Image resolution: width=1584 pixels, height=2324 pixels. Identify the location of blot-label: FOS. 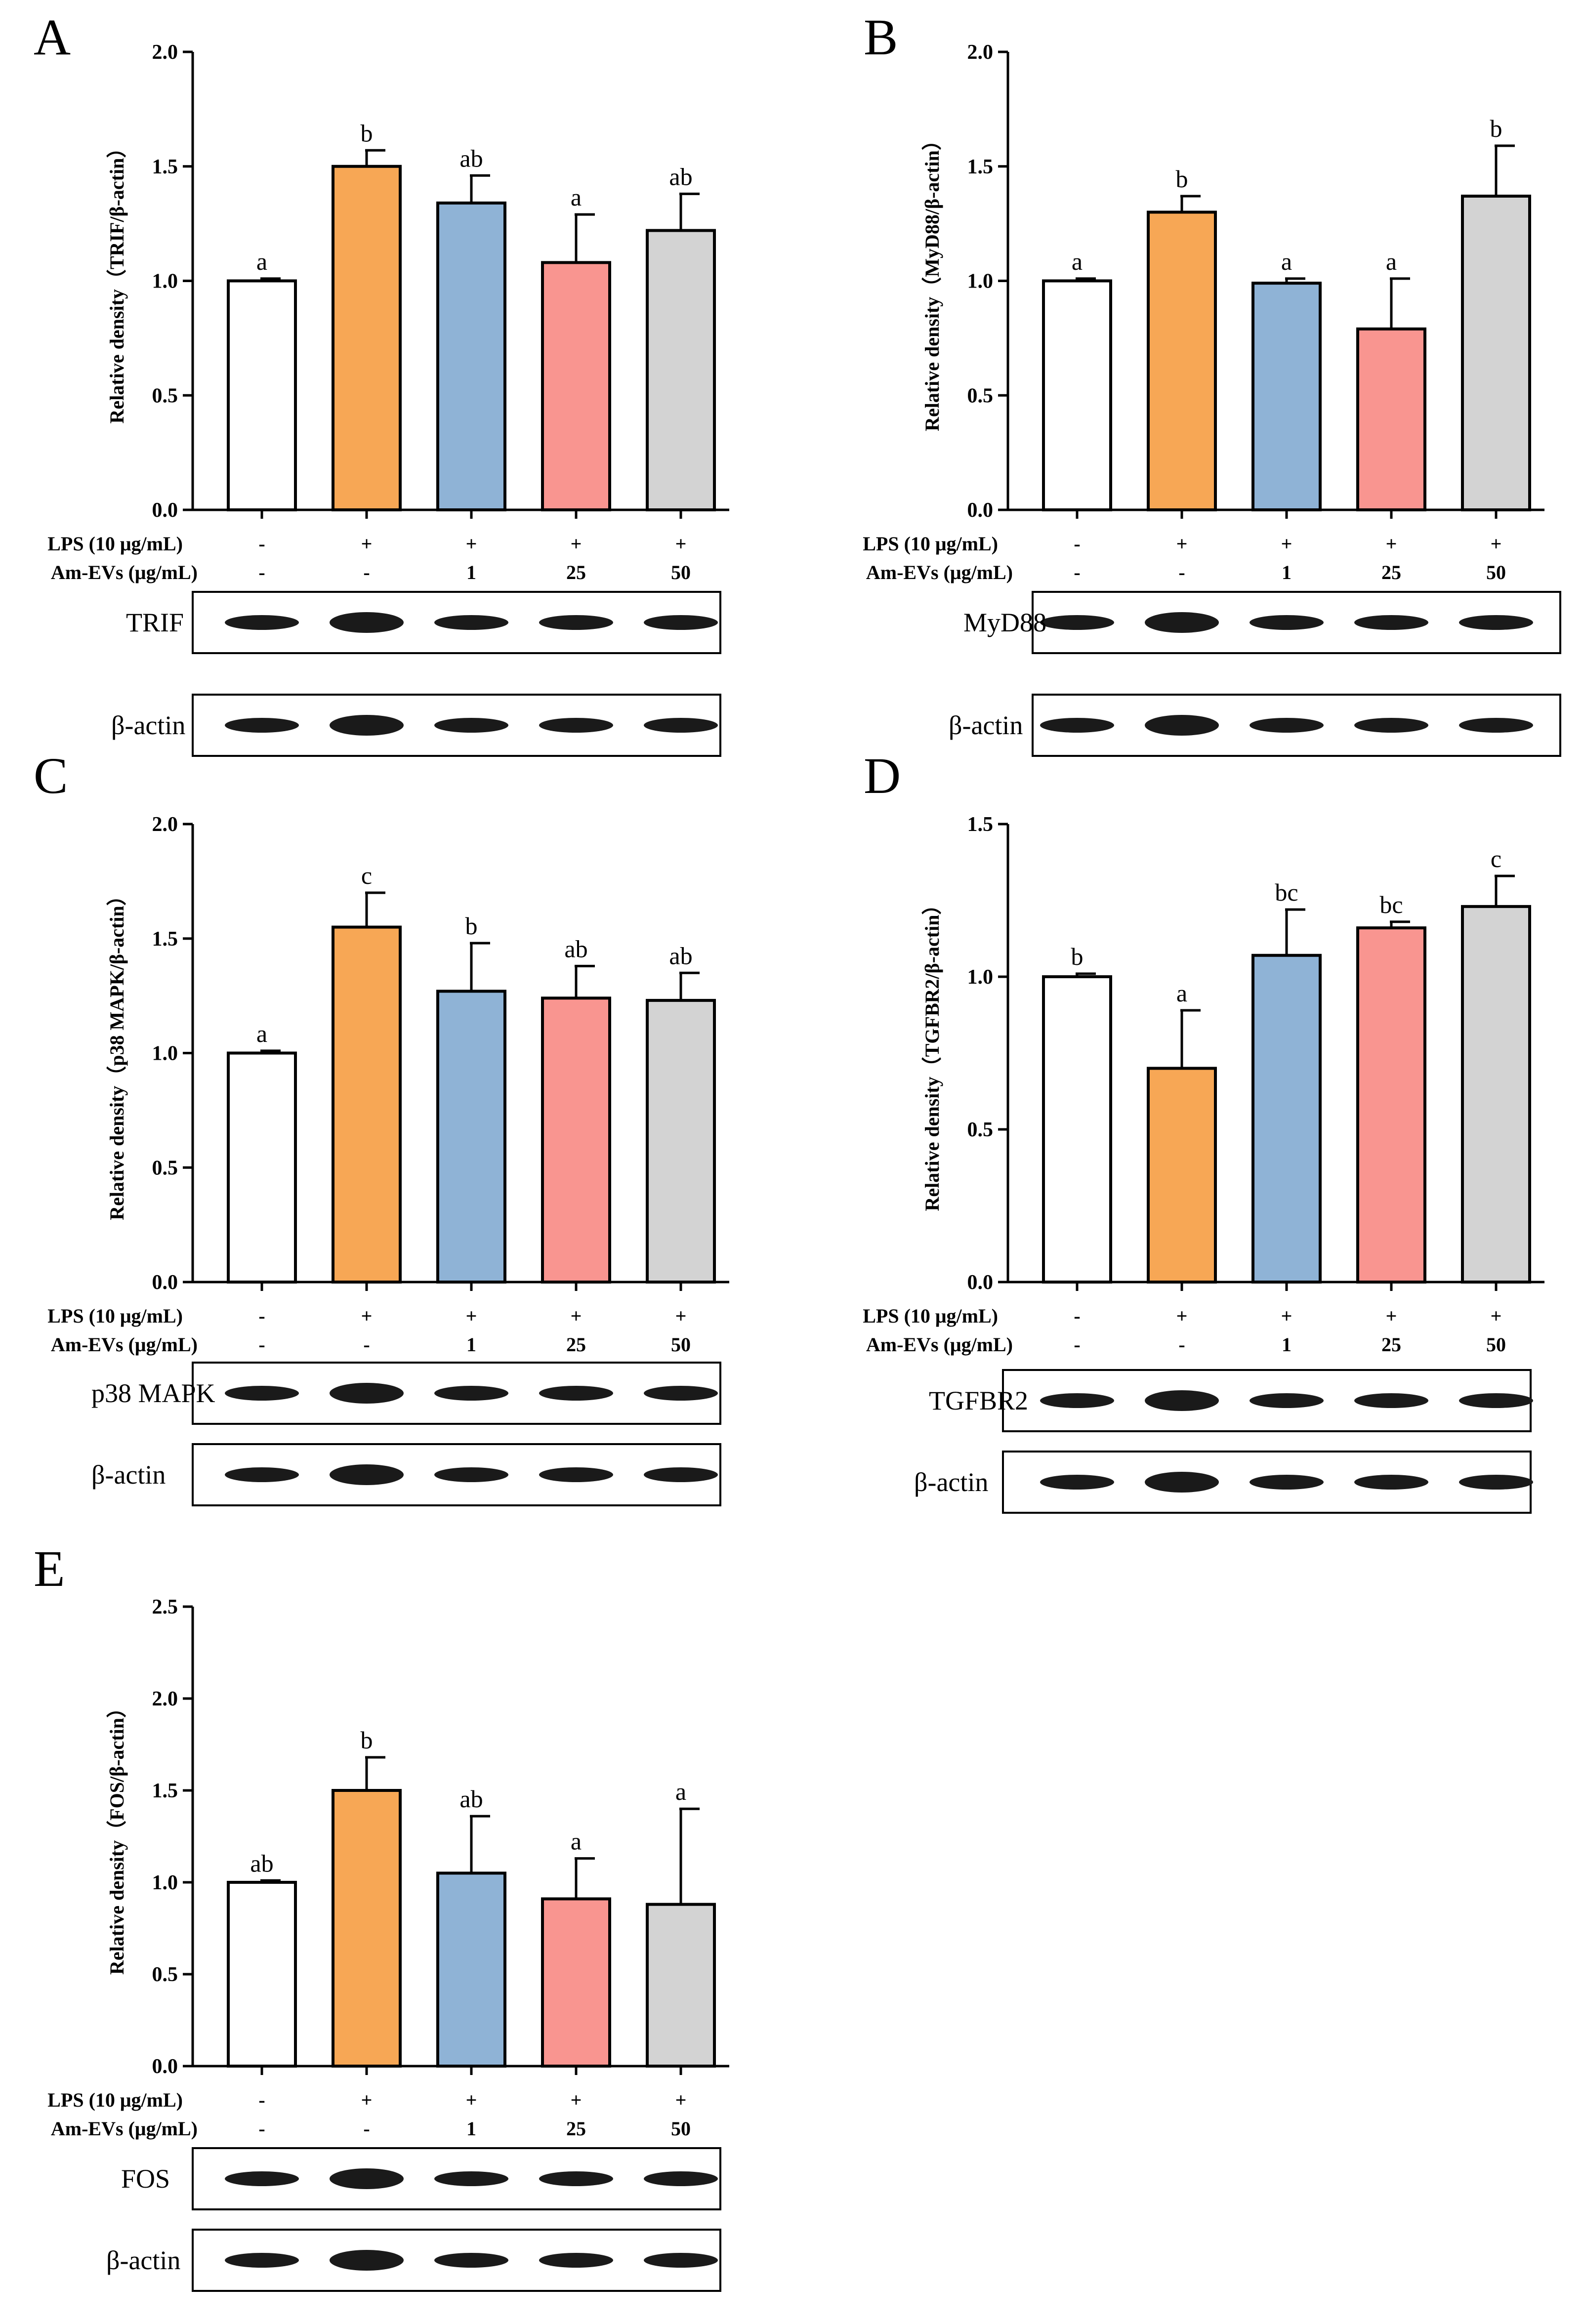
(145, 2179).